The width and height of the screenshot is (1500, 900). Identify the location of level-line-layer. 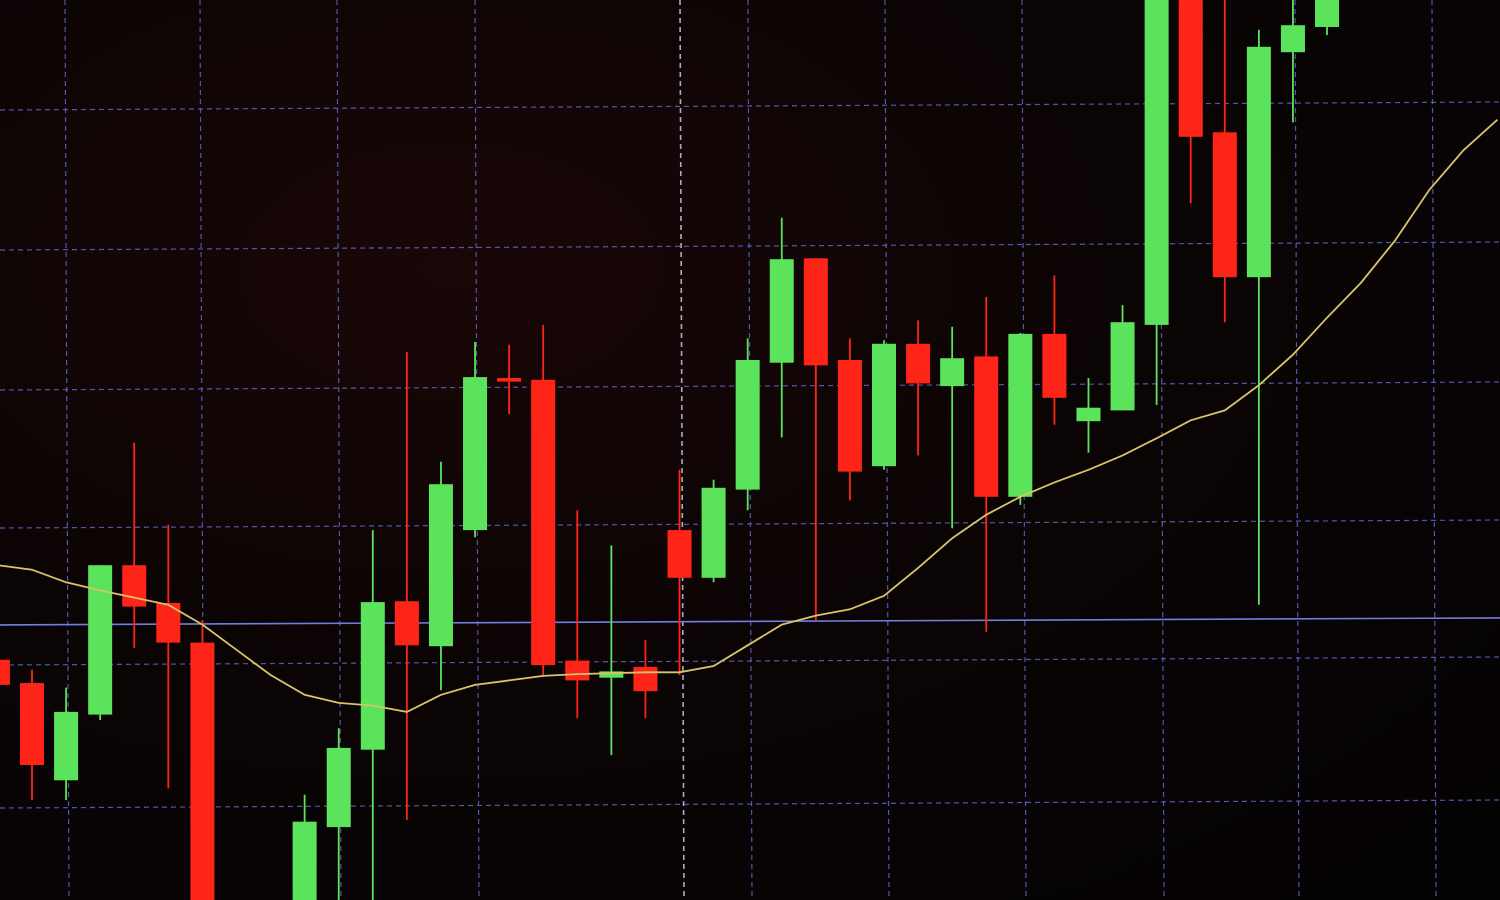
(750, 621).